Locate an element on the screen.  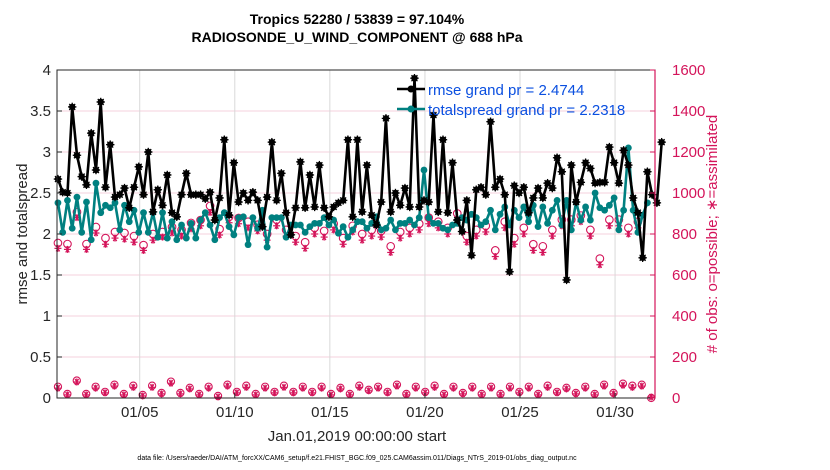
legend-item-rmse: rmse grand pr = 2.4744 is located at coordinates (490, 90).